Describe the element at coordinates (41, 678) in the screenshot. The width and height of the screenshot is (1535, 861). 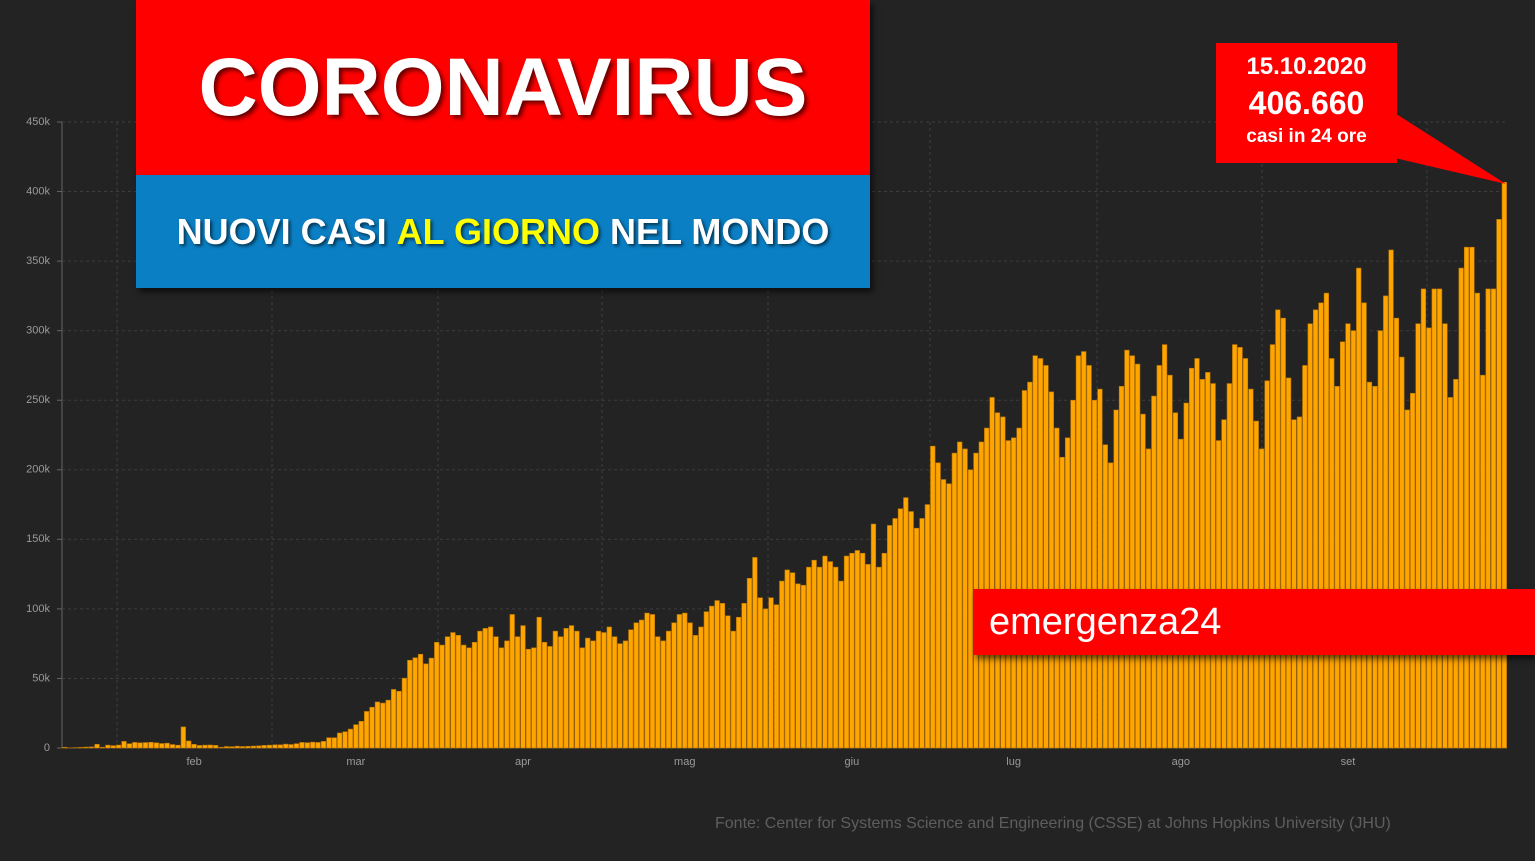
I see `y-tick-label: 50k` at that location.